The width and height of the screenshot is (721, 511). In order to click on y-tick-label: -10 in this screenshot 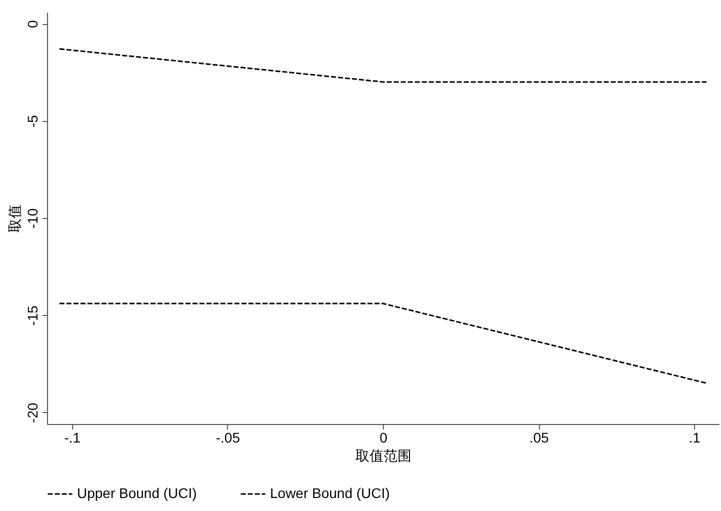, I will do `click(32, 218)`.